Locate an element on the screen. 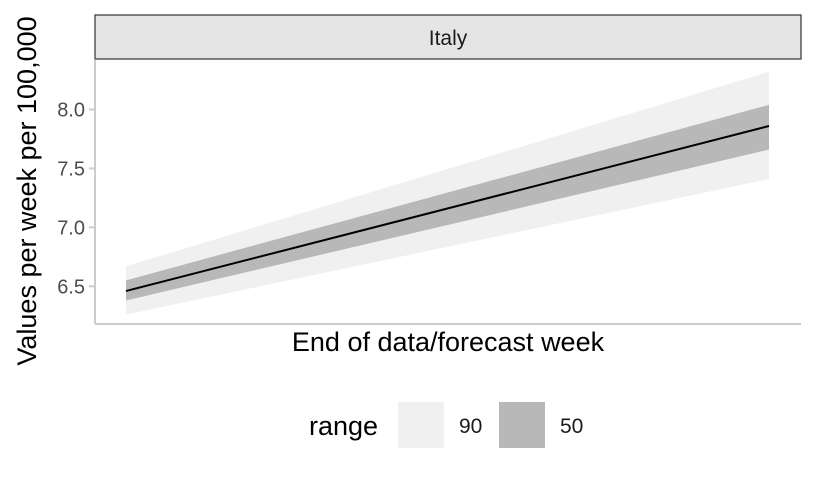 This screenshot has width=816, height=477. facet-label: Italy is located at coordinates (448, 38).